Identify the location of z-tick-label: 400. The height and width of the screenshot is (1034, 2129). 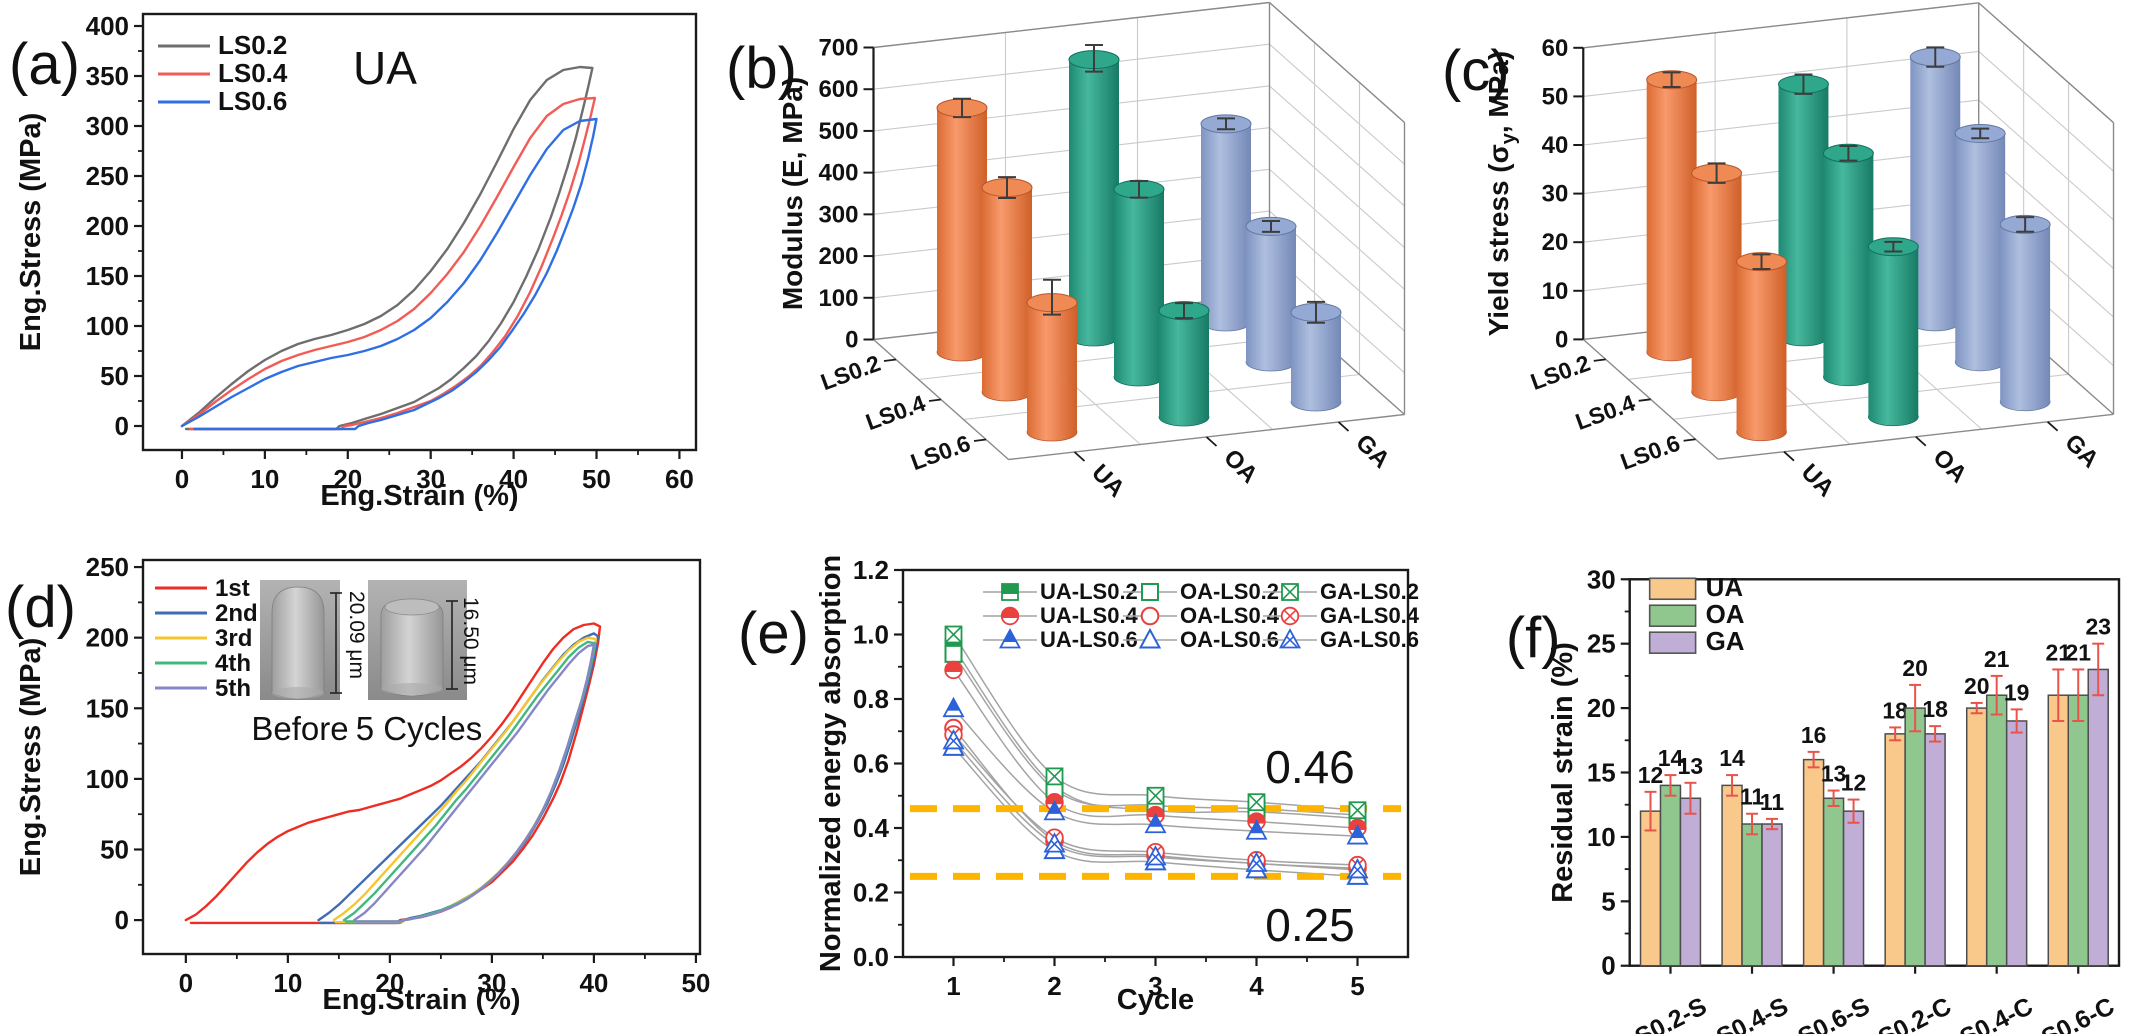
(838, 173).